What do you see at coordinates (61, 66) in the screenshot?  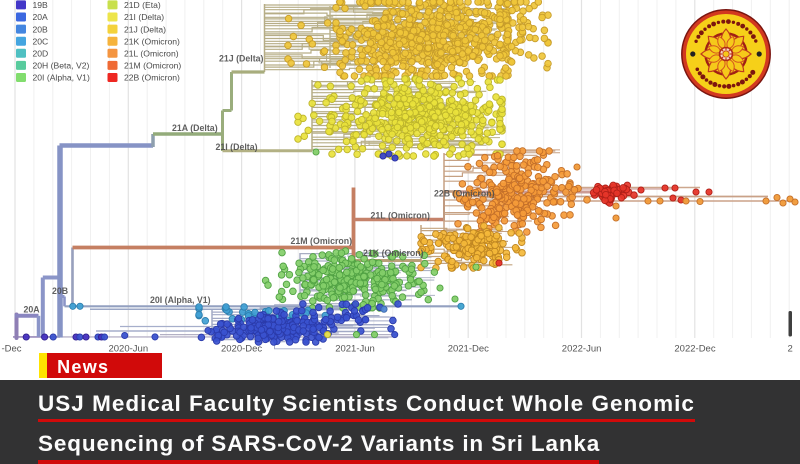 I see `svg-text: 20H (Beta, V2)` at bounding box center [61, 66].